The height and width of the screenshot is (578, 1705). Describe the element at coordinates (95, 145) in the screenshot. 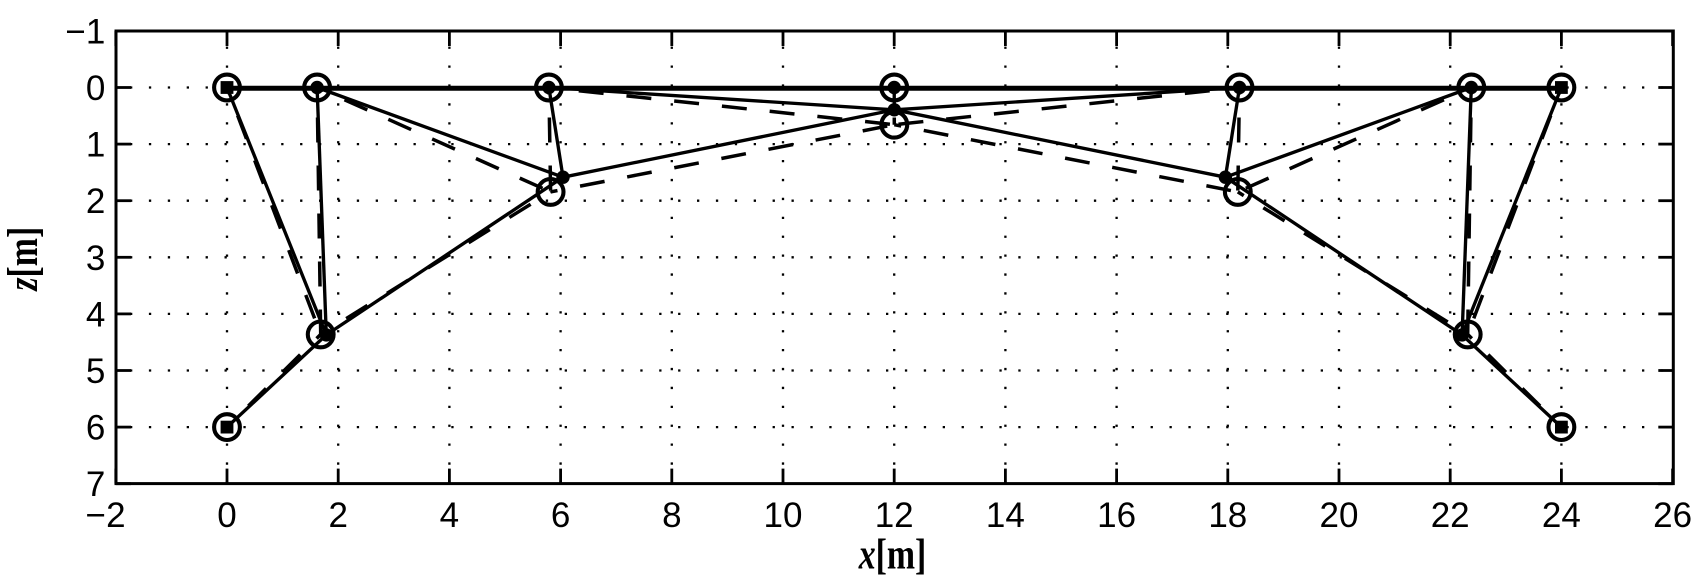

I see `svg-text: 1` at that location.